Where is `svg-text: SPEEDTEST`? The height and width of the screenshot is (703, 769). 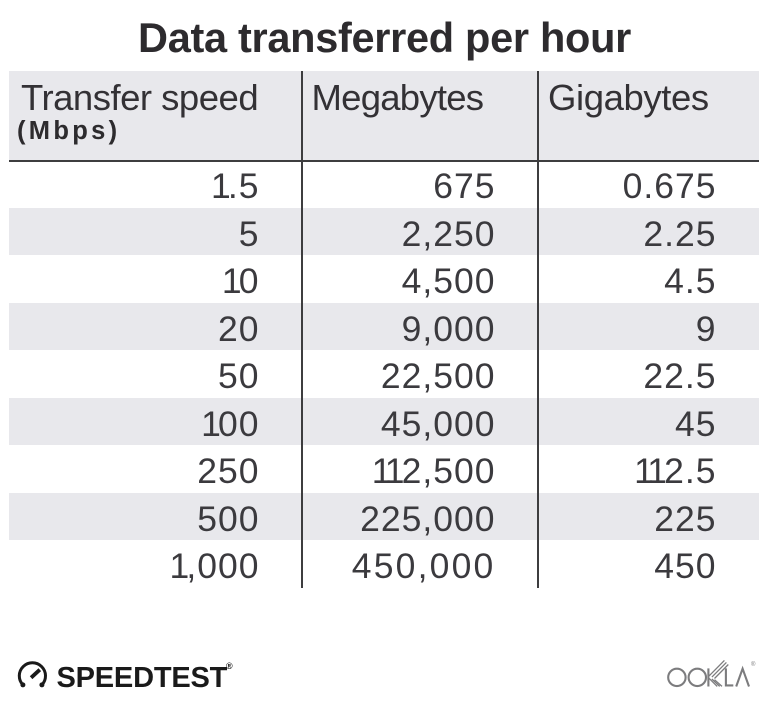 svg-text: SPEEDTEST is located at coordinates (142, 678).